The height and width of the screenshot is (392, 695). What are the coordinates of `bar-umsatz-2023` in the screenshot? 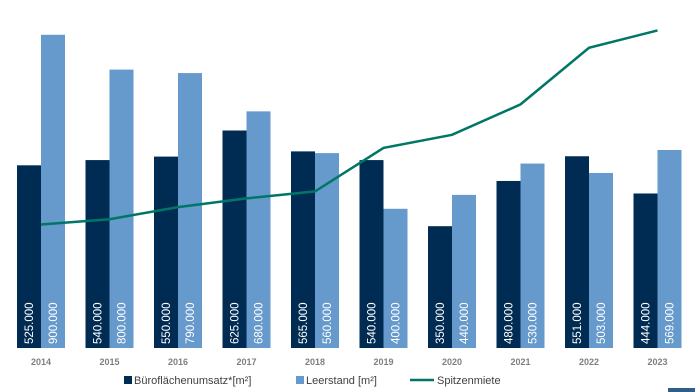 It's located at (645, 270).